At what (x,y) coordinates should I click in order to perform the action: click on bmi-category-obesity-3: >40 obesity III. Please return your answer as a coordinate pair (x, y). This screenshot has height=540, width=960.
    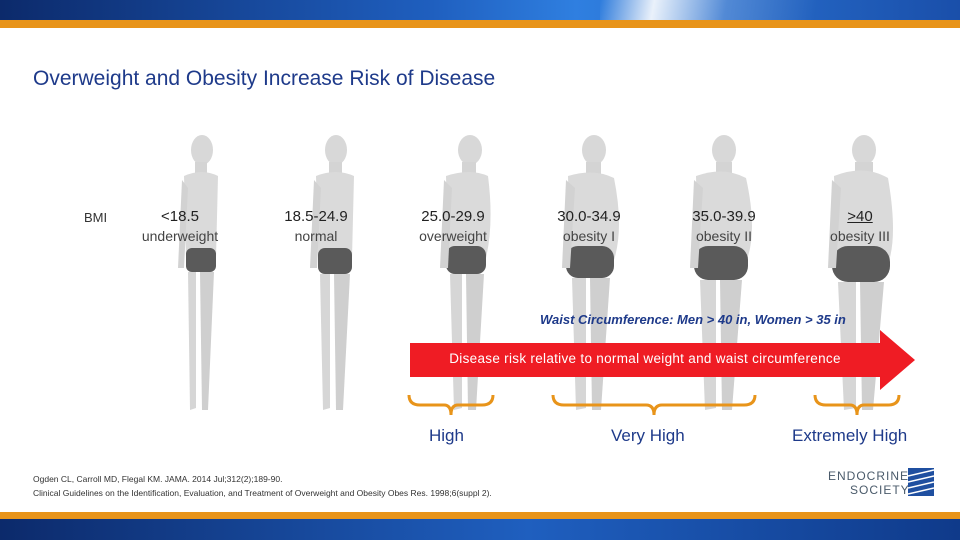
    Looking at the image, I should click on (860, 227).